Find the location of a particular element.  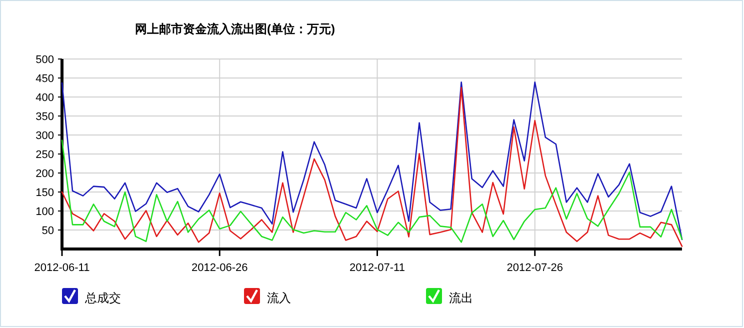

legend-label: 流出 is located at coordinates (461, 298).